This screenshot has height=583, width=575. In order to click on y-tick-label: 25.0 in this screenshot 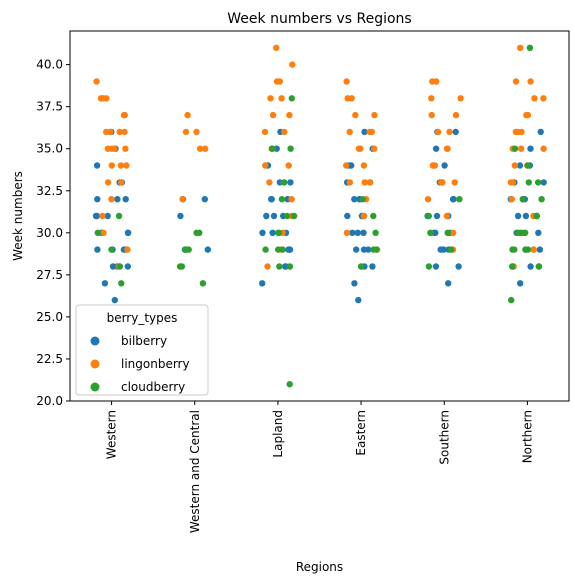, I will do `click(49, 317)`.